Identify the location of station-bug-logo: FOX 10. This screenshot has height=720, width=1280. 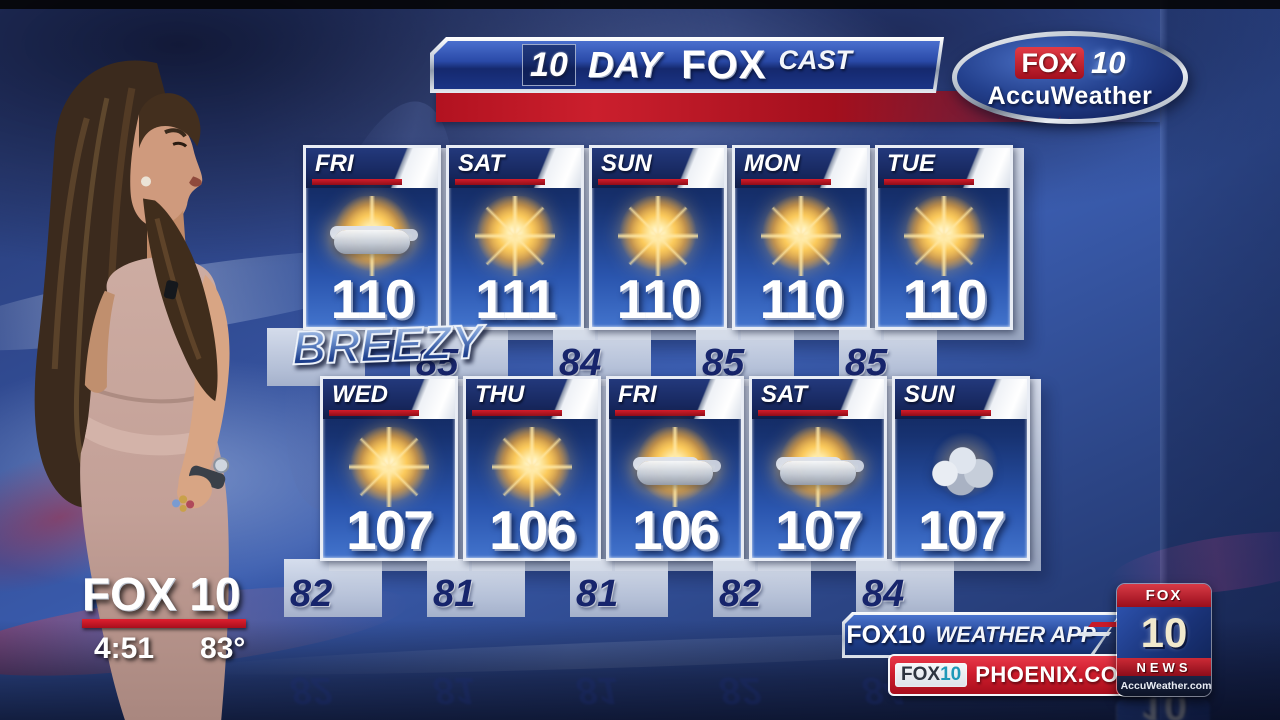
(161, 594).